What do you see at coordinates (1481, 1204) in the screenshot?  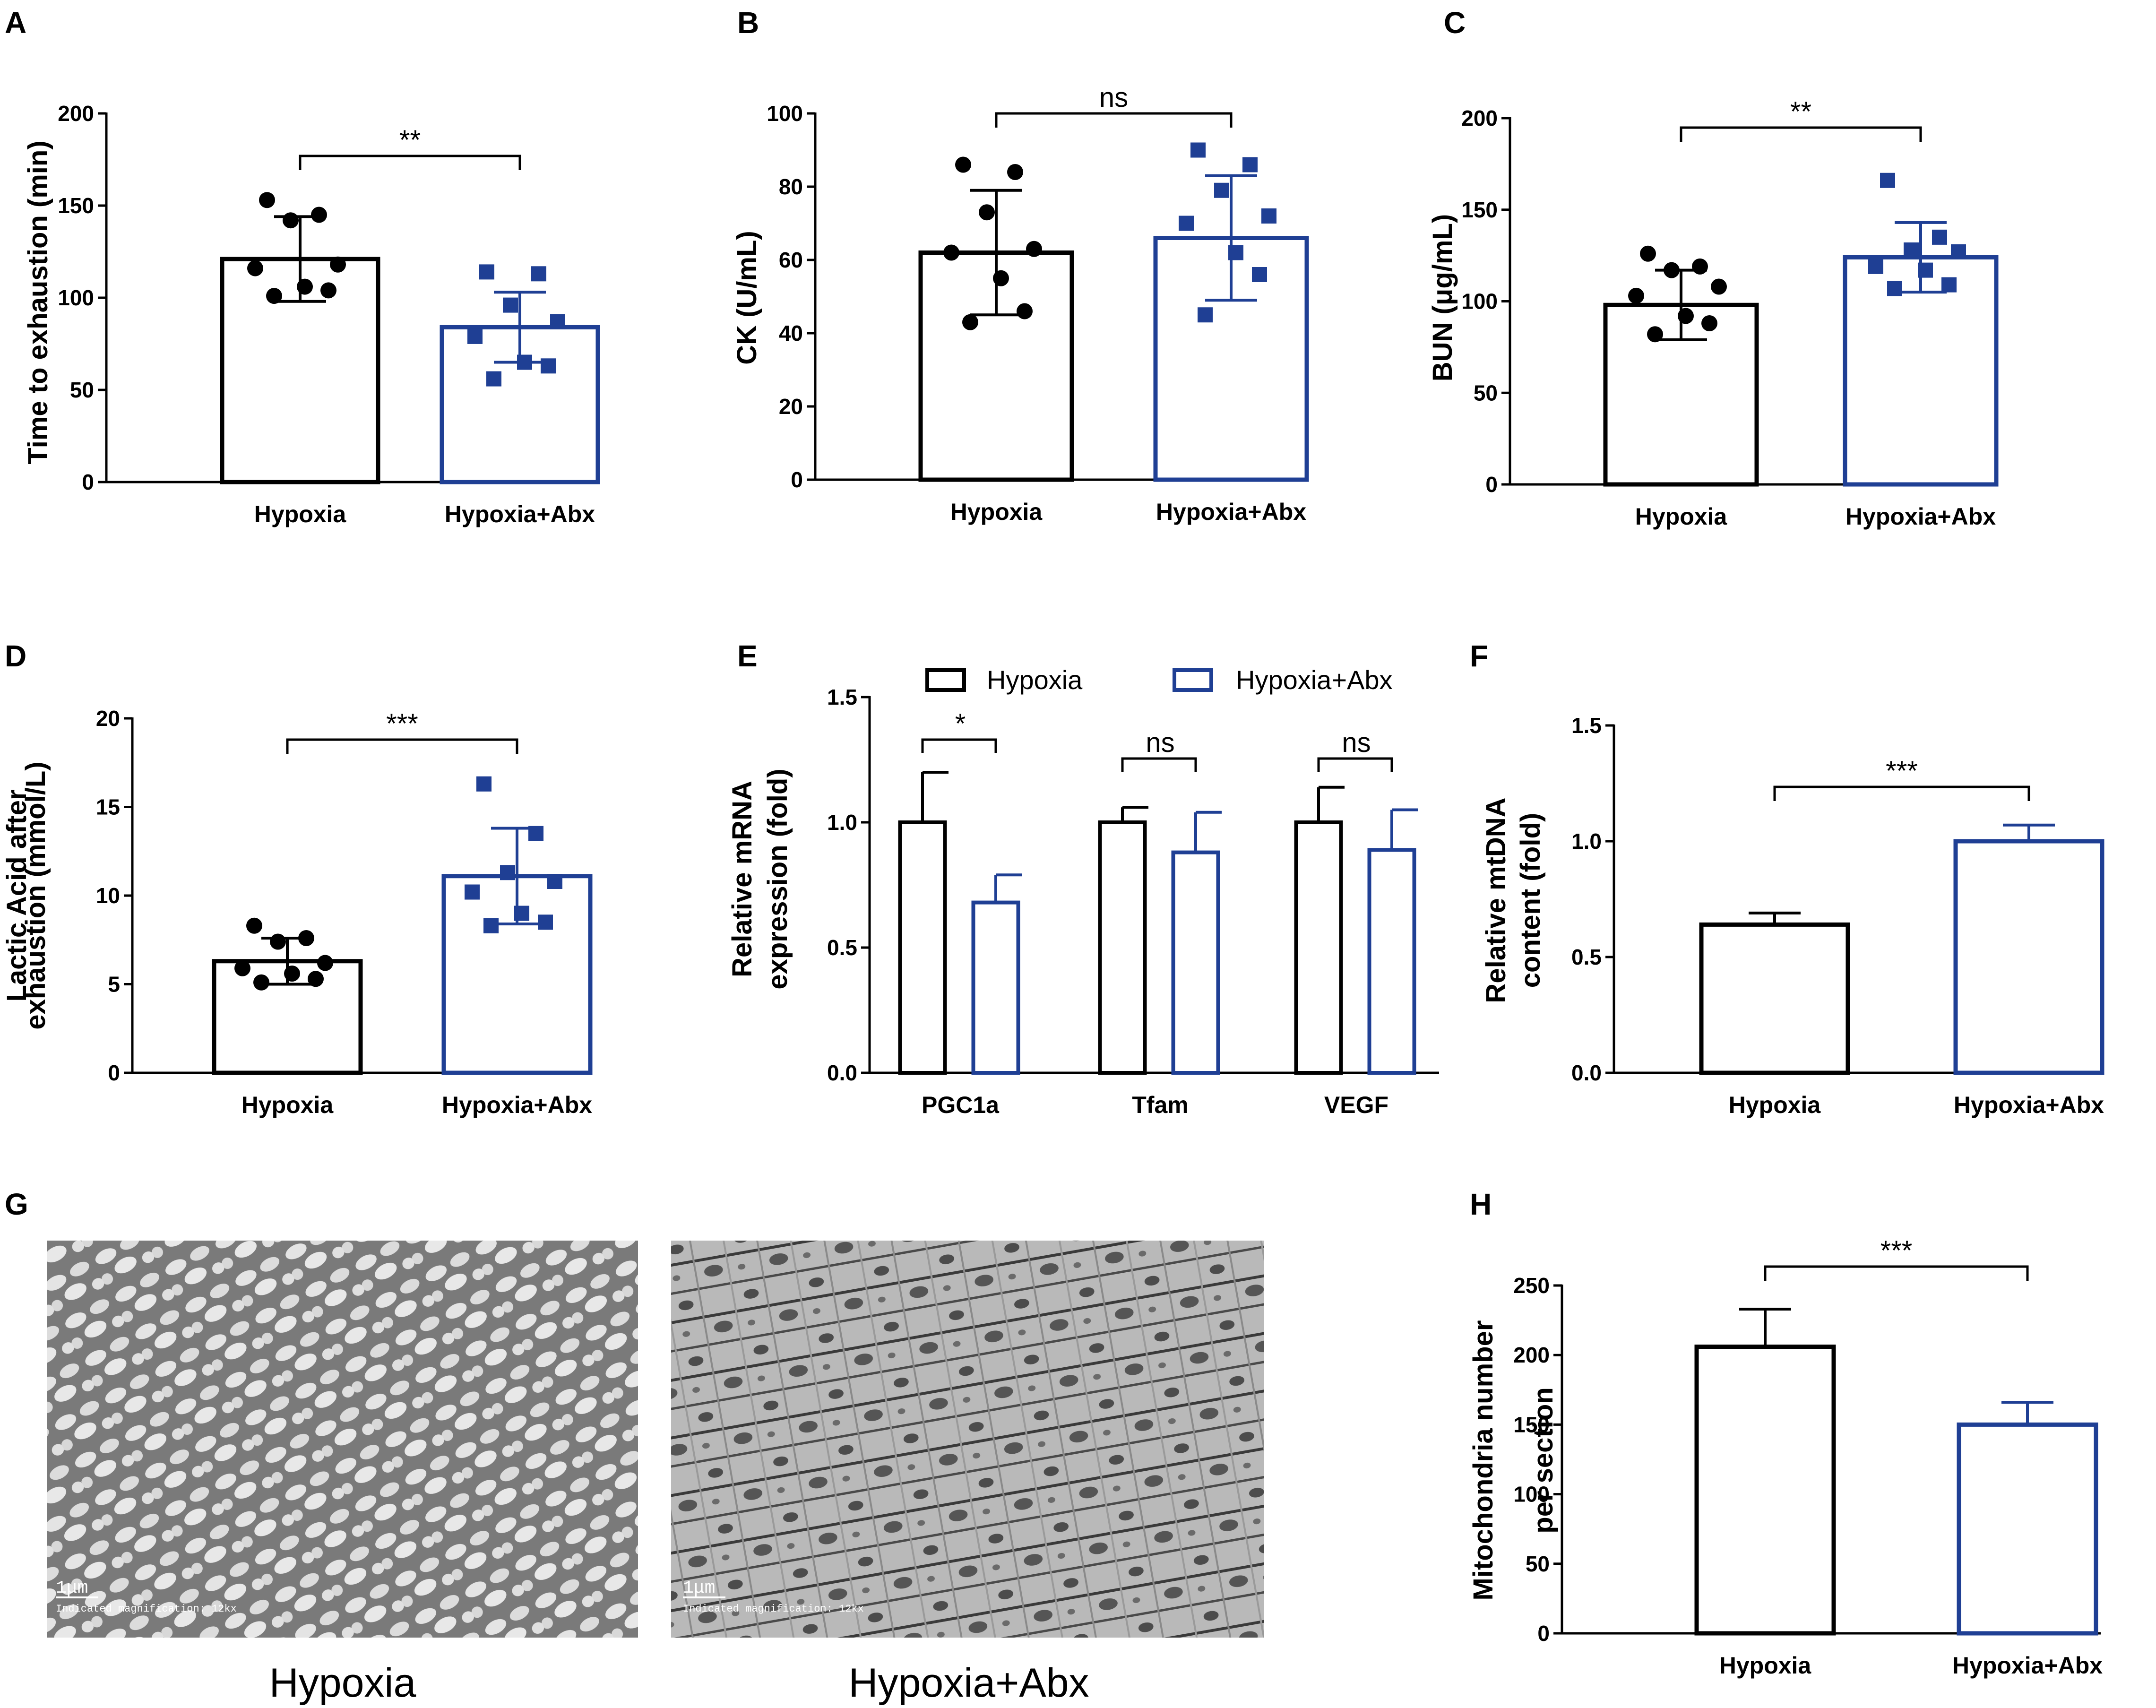 I see `panel-label-h: H` at bounding box center [1481, 1204].